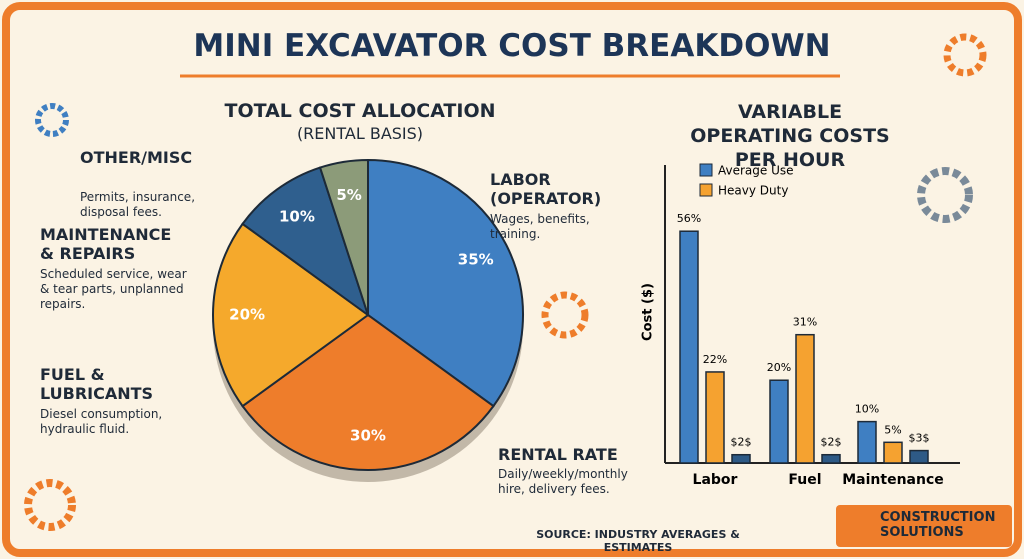 This screenshot has width=1024, height=559. What do you see at coordinates (892, 429) in the screenshot?
I see `bar-label: 5%` at bounding box center [892, 429].